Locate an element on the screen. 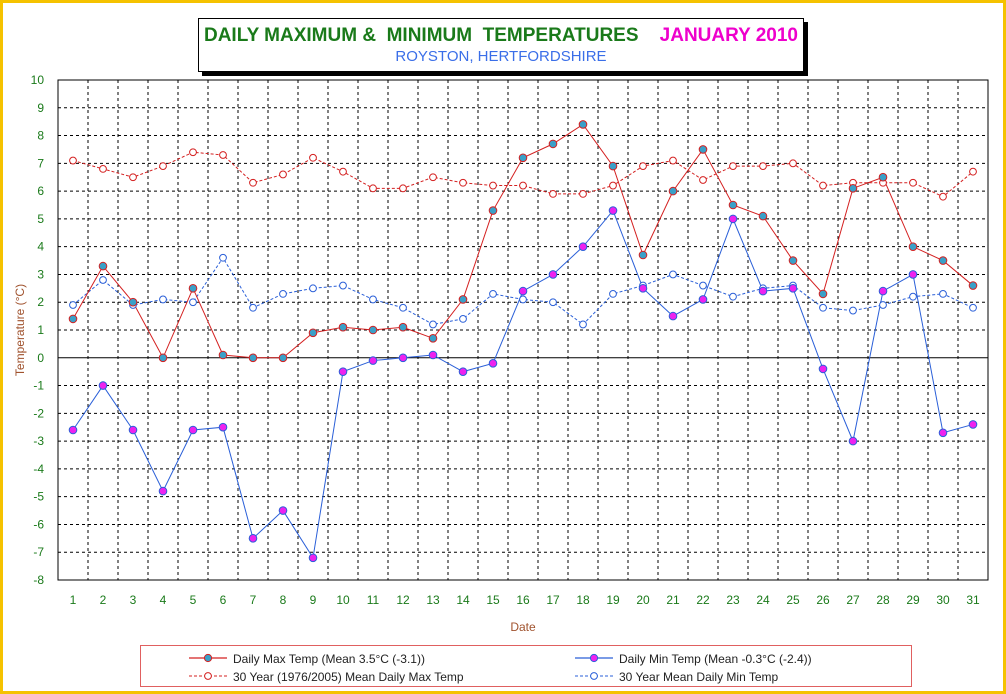 The width and height of the screenshot is (1006, 694). chart-subtitle: ROYSTON, HERTFORDSHIRE is located at coordinates (501, 56).